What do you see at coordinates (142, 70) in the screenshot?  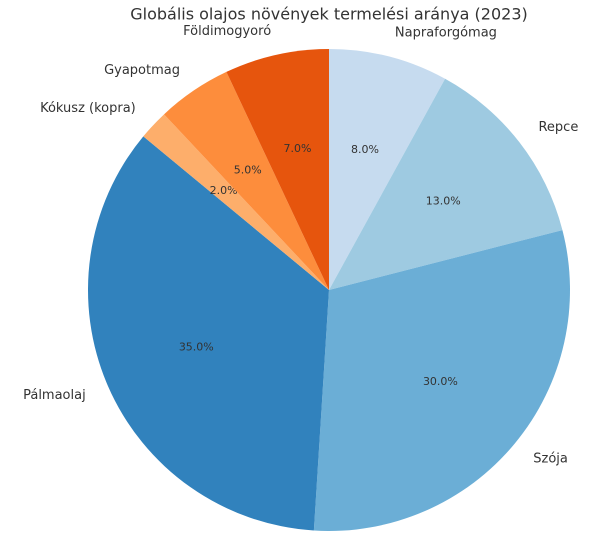 I see `slice-label: Gyapotmag` at bounding box center [142, 70].